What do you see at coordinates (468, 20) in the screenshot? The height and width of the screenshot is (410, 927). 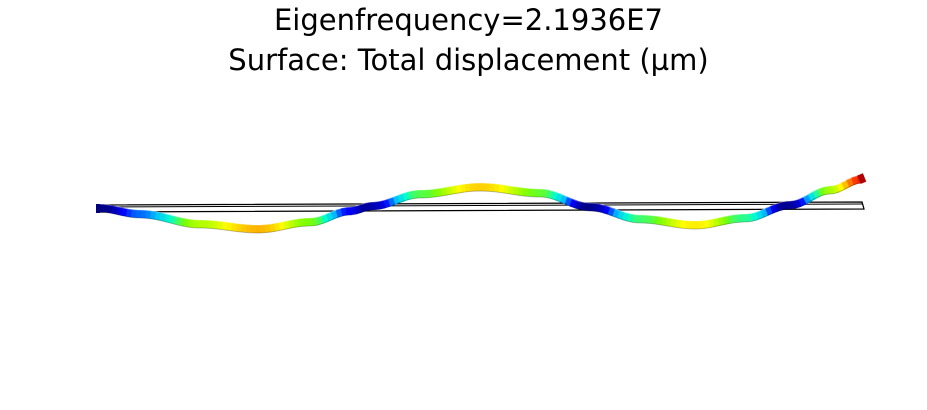 I see `plot-title-eigenfrequency: Eigenfrequency=2.1936E7` at bounding box center [468, 20].